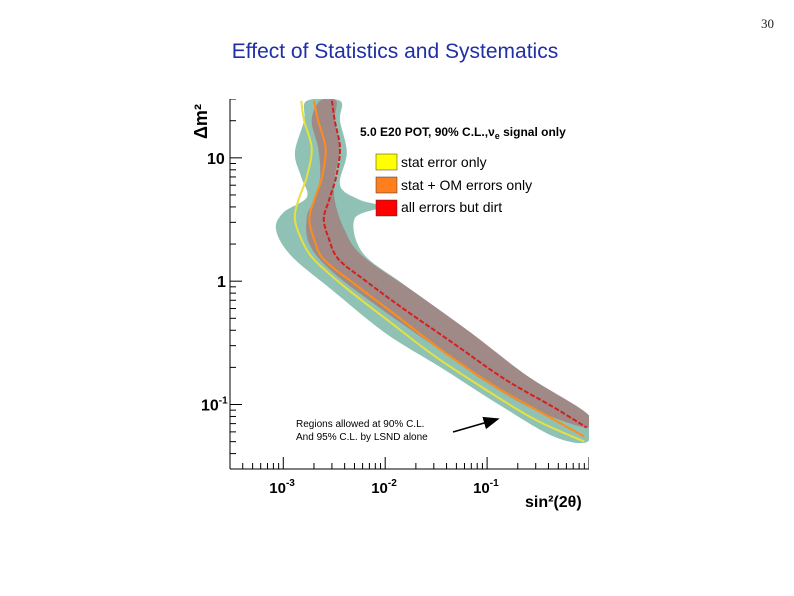  I want to click on y-tick-label: 10, so click(216, 159).